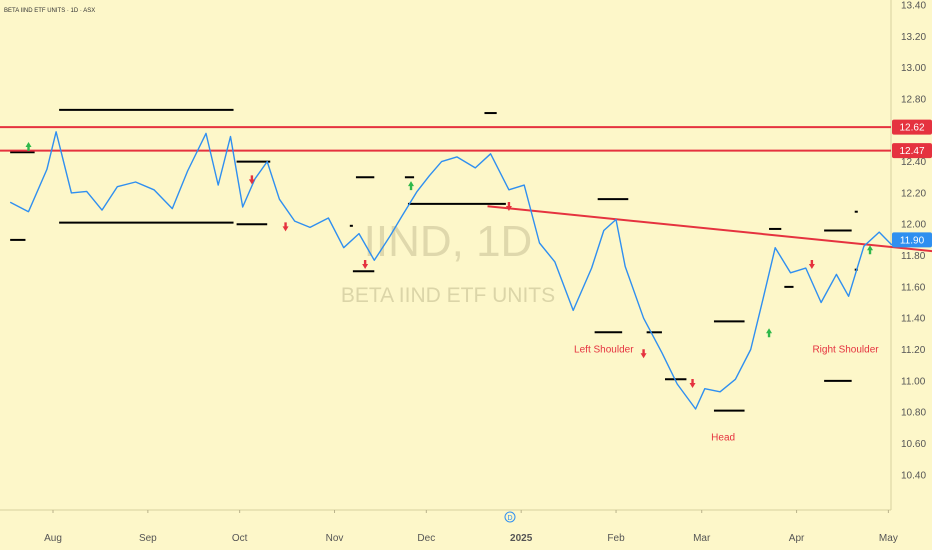 Image resolution: width=932 pixels, height=550 pixels. What do you see at coordinates (913, 413) in the screenshot?
I see `price-tick-label: 10.80` at bounding box center [913, 413].